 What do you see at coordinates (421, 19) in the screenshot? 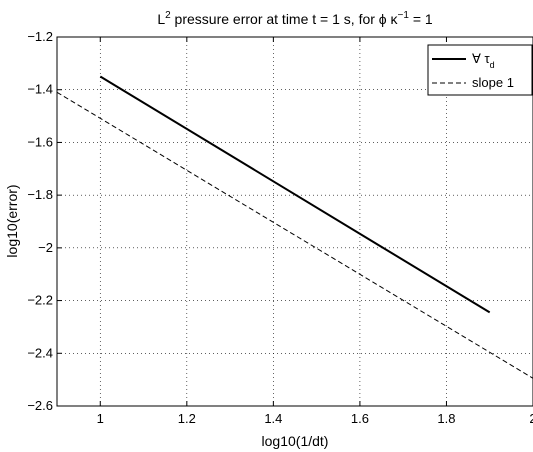
I see `title-suffix: = 1` at bounding box center [421, 19].